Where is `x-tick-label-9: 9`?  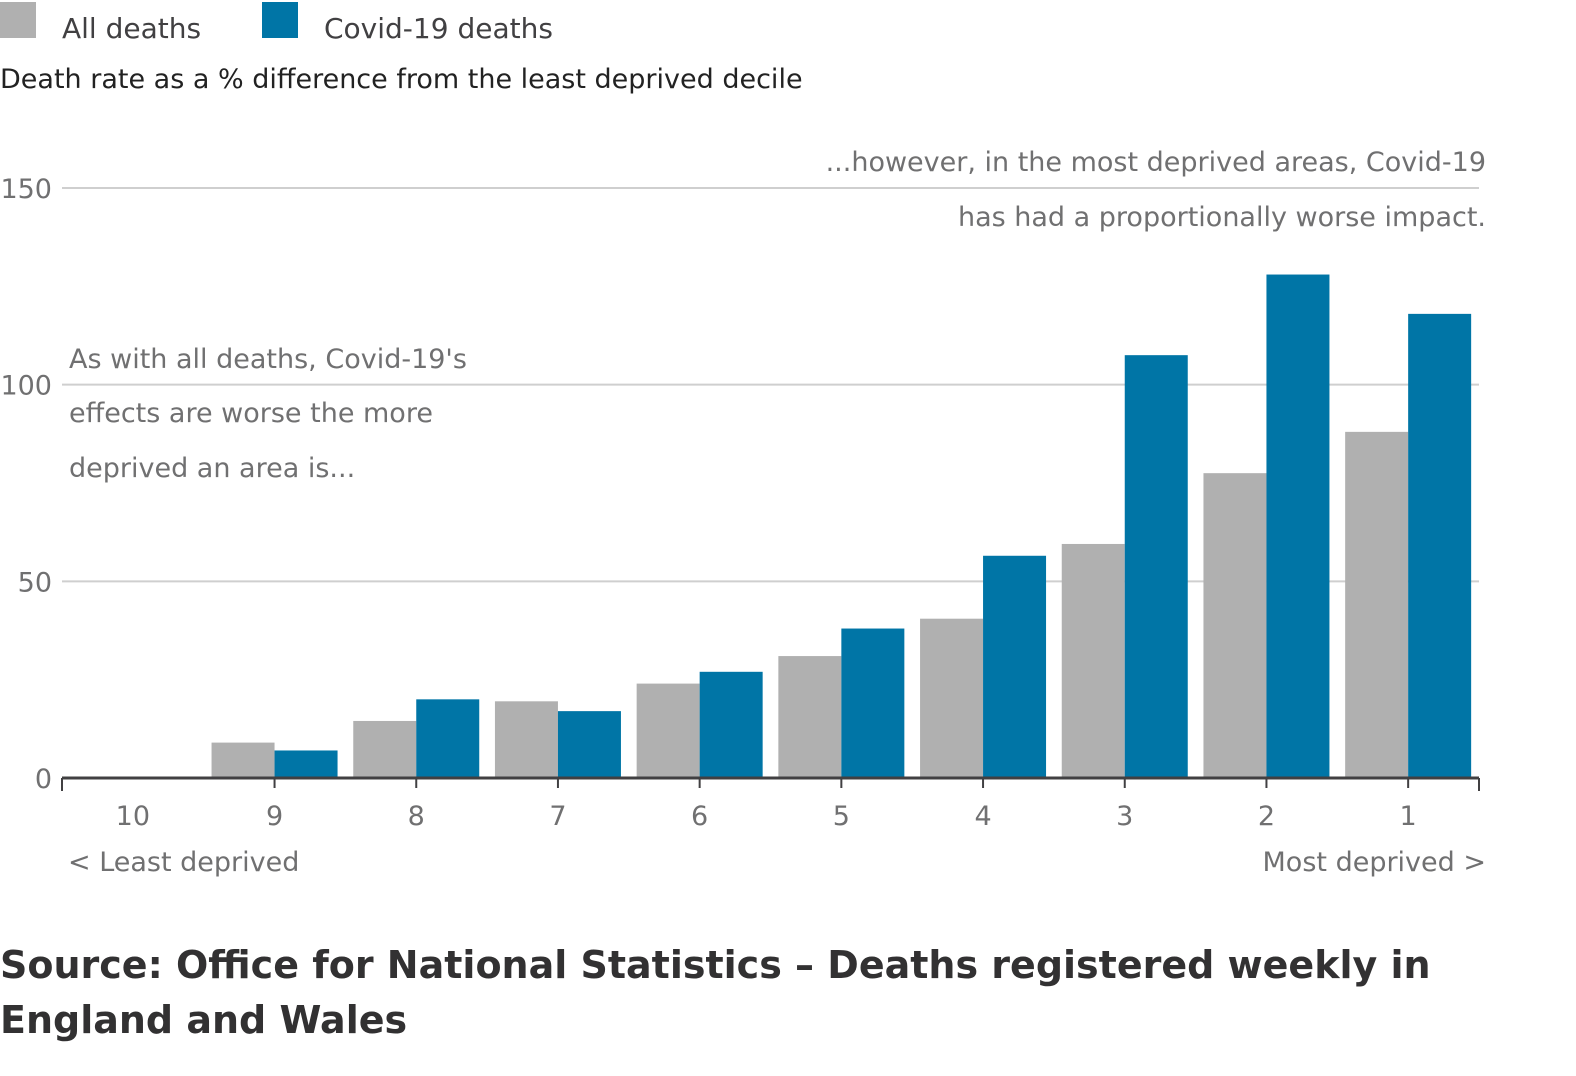 x-tick-label-9: 9 is located at coordinates (274, 816).